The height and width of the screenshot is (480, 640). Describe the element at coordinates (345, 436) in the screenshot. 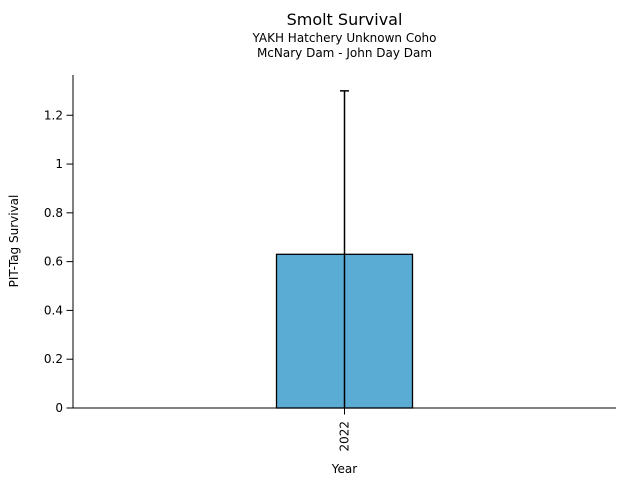

I see `x-tick-label: 2022` at that location.